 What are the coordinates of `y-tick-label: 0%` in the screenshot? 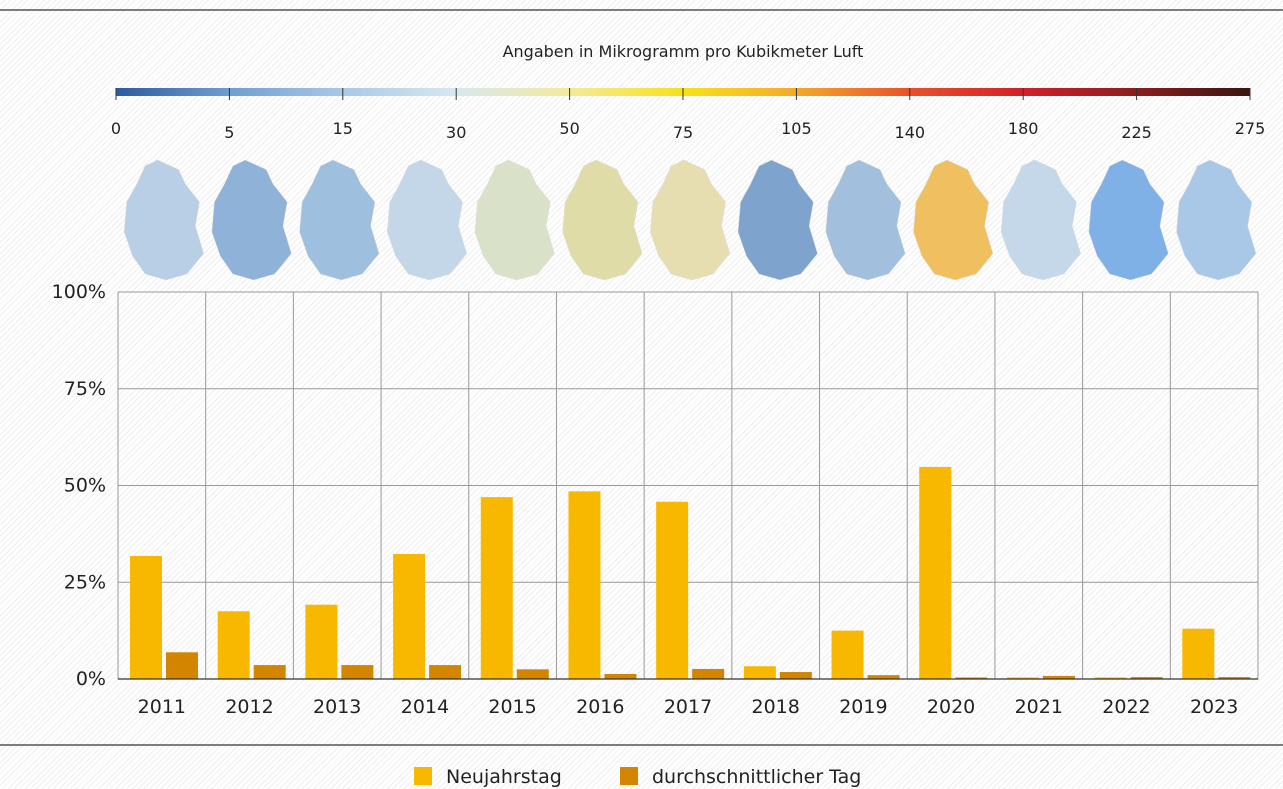 It's located at (91, 679).